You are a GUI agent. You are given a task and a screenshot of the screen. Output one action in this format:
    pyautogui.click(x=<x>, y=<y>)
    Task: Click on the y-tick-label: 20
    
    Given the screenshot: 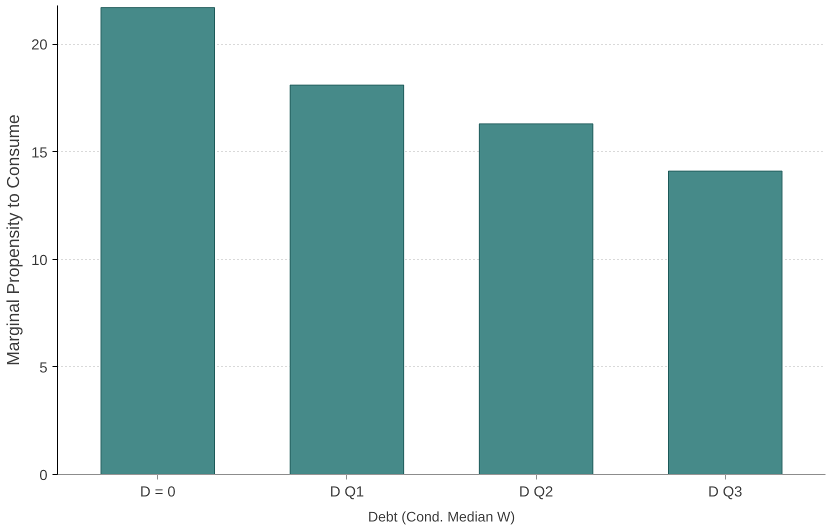 What is the action you would take?
    pyautogui.click(x=39, y=46)
    